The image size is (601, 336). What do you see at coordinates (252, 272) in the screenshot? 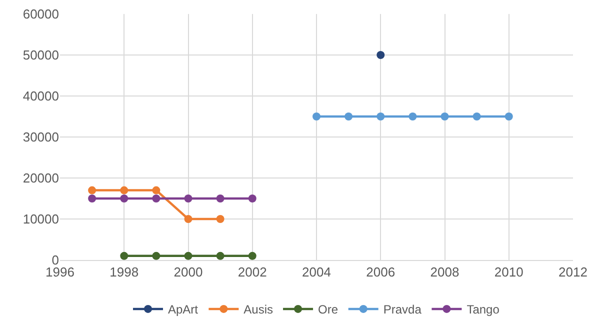
I see `x-tick-label: 2002` at bounding box center [252, 272].